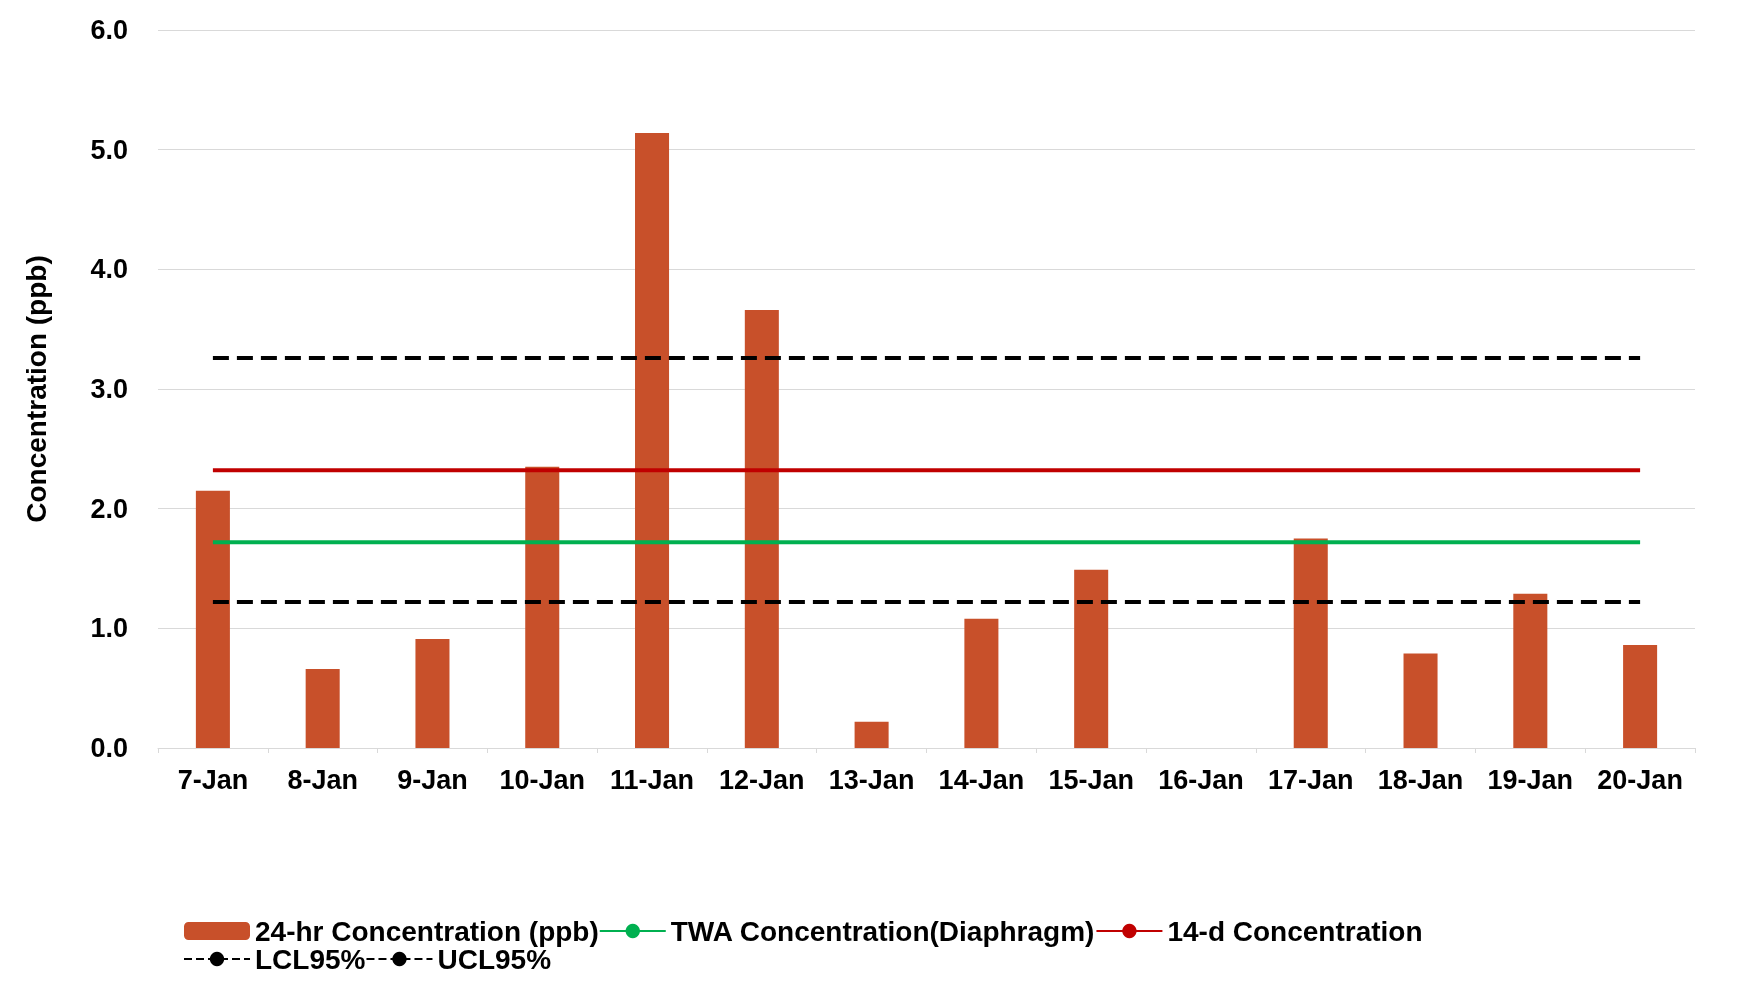 The image size is (1743, 990). Describe the element at coordinates (1091, 779) in the screenshot. I see `x-tick-label: 15-Jan` at that location.